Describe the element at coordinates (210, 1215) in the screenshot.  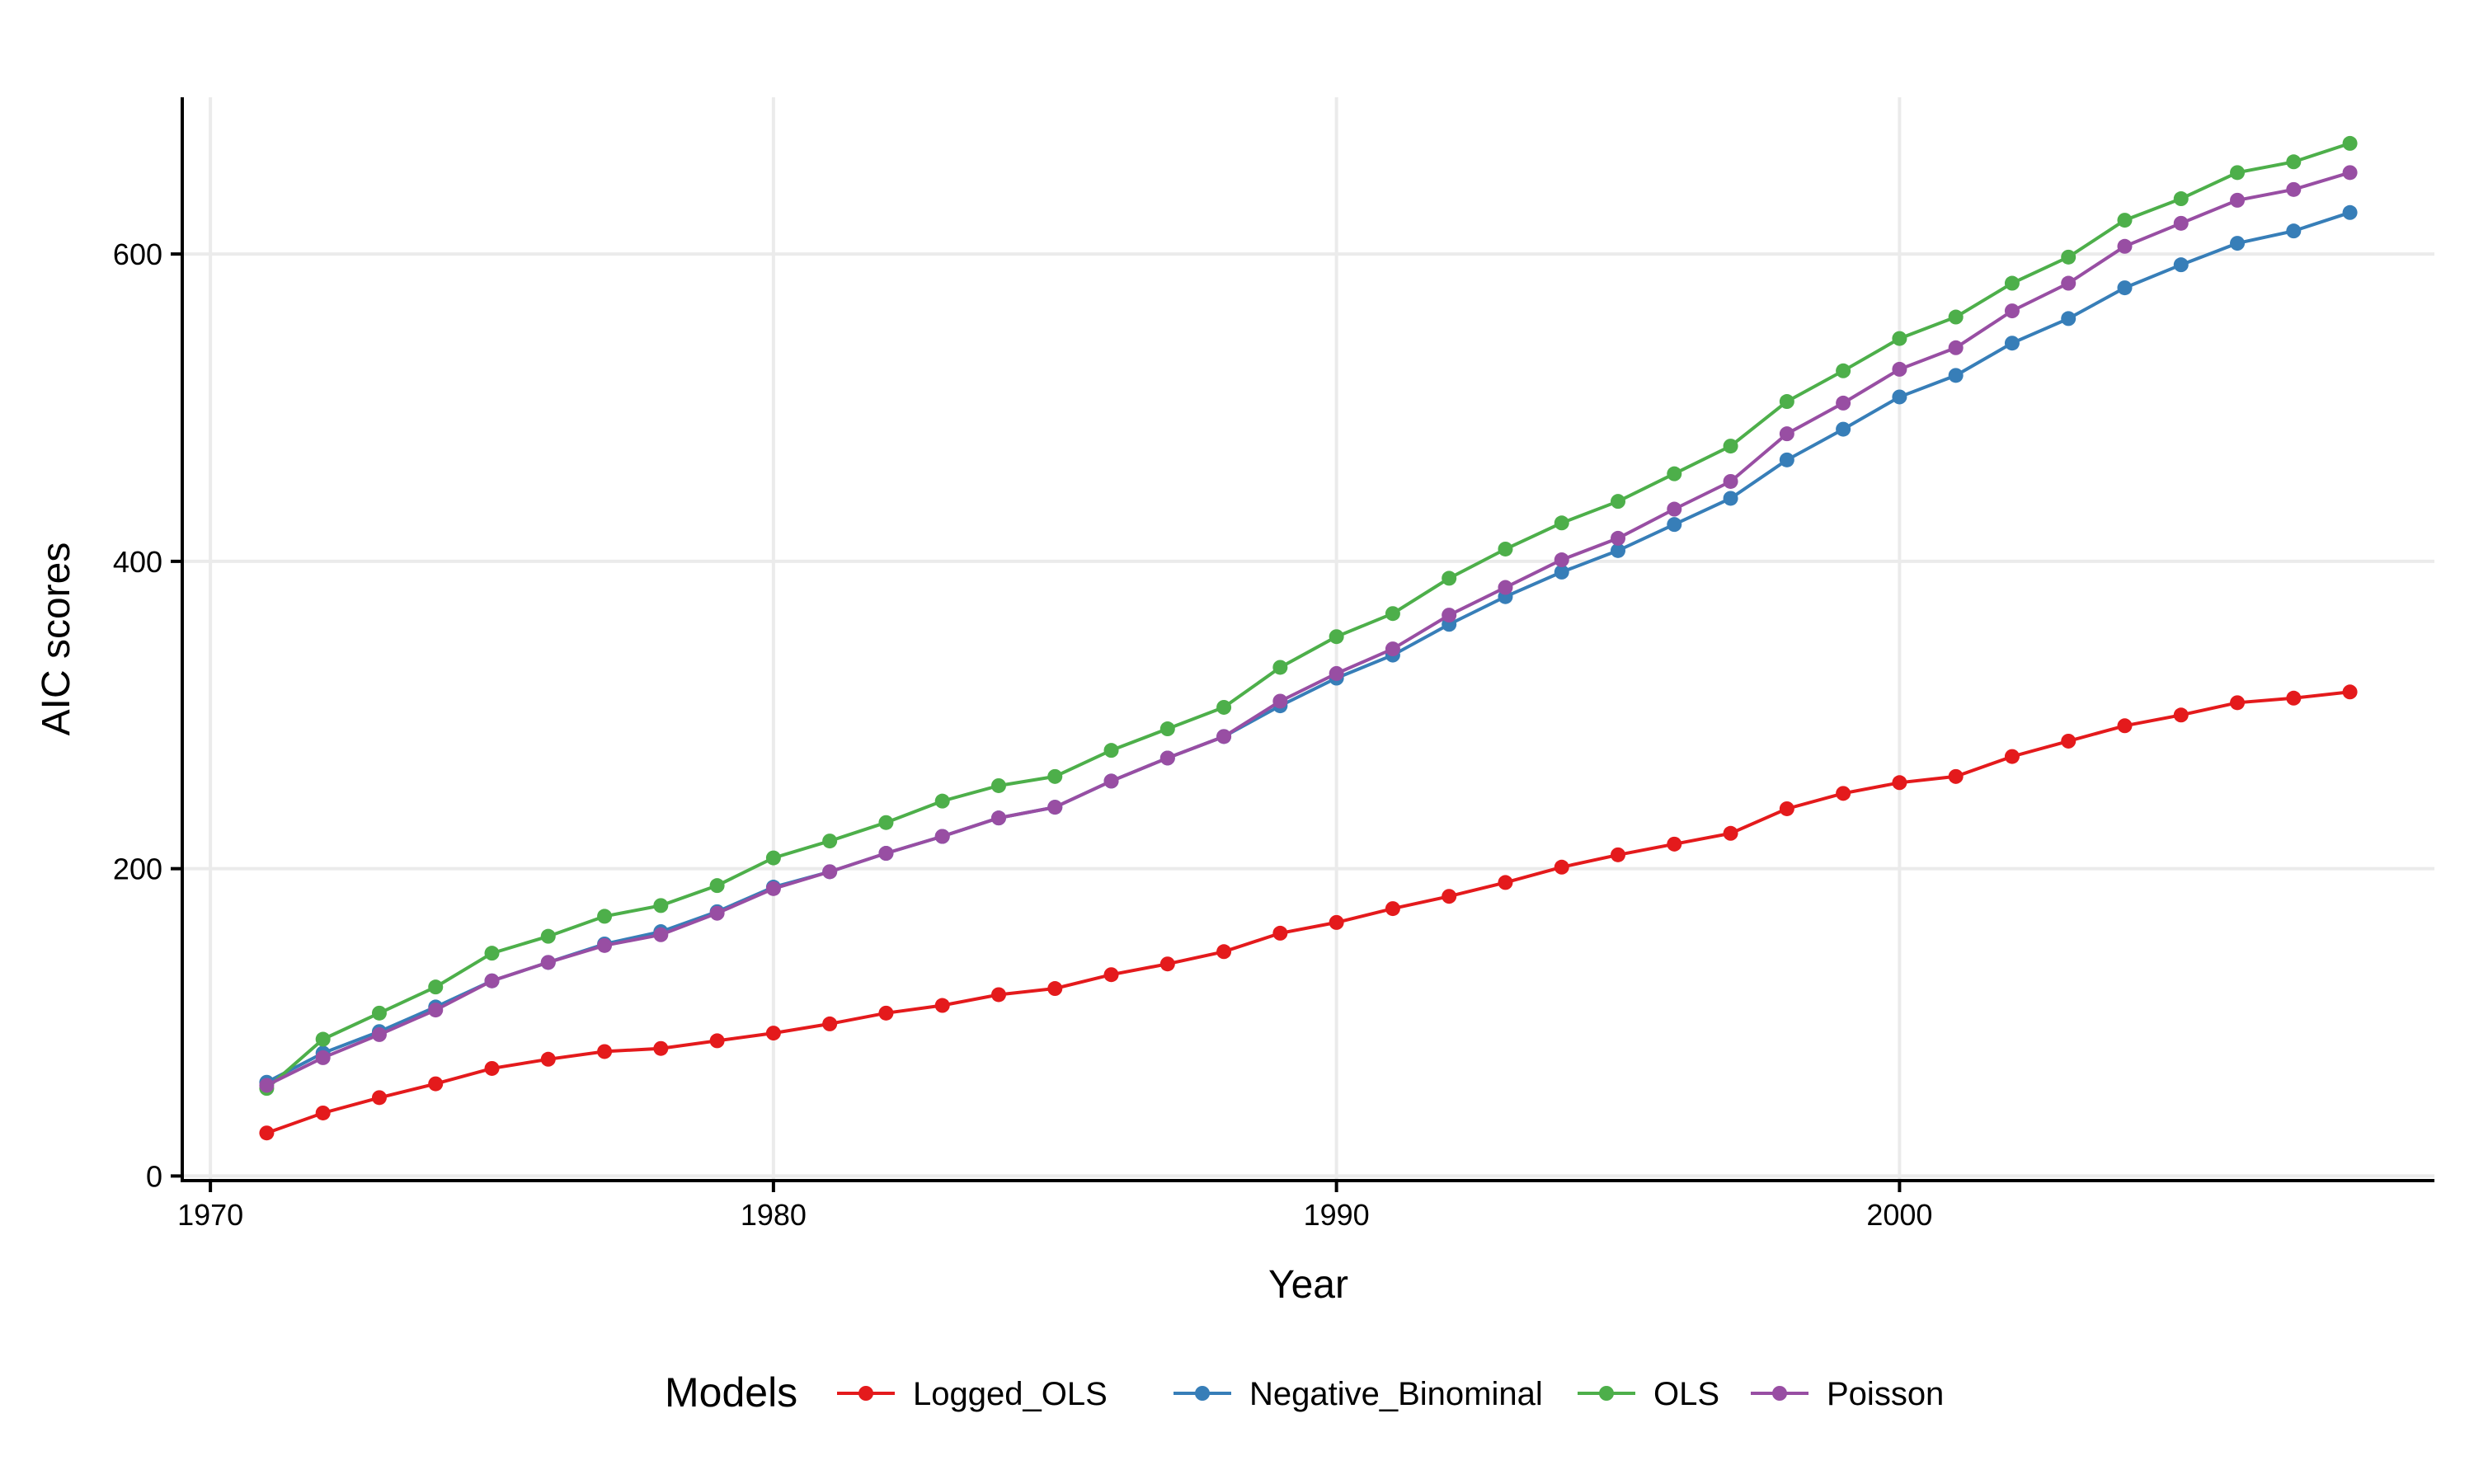
I see `x-tick-label: 1970` at that location.